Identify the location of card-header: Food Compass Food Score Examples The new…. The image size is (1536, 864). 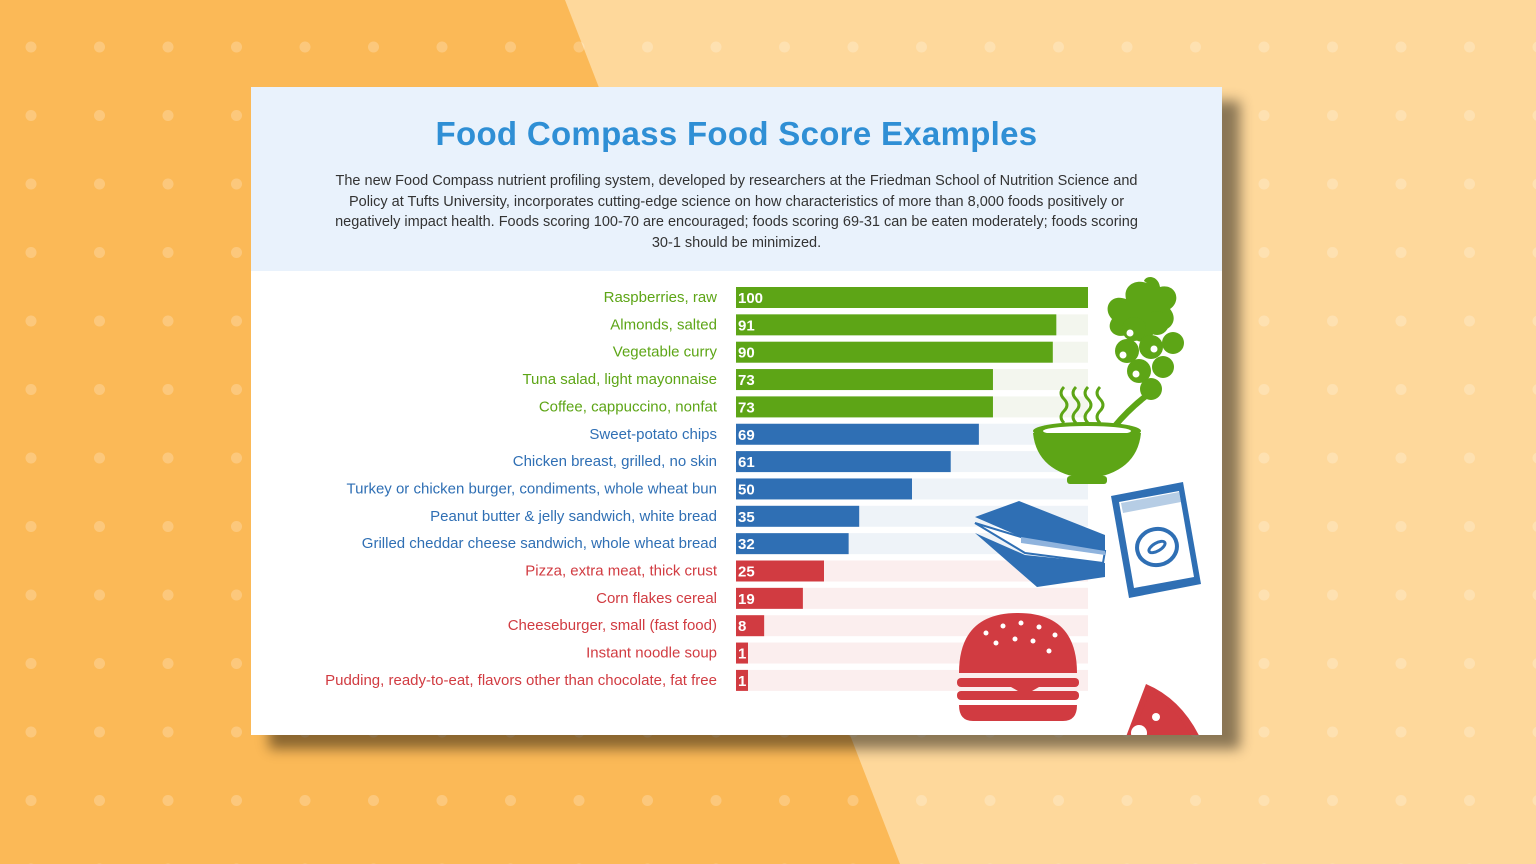
(736, 179).